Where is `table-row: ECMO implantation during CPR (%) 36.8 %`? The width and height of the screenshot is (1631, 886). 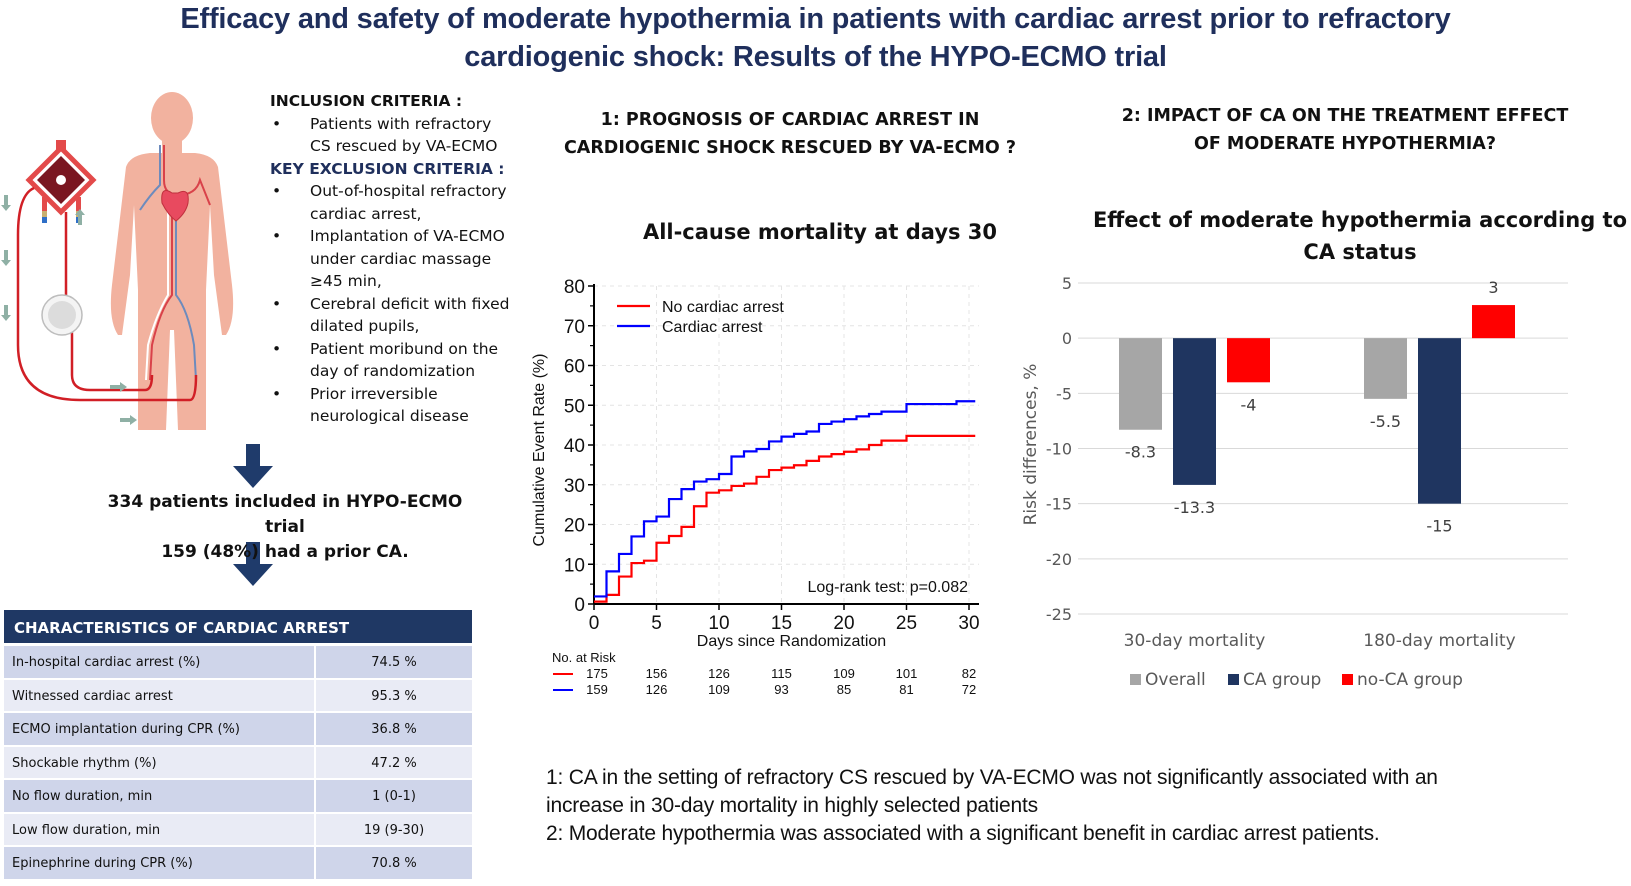 table-row: ECMO implantation during CPR (%) 36.8 % is located at coordinates (238, 730).